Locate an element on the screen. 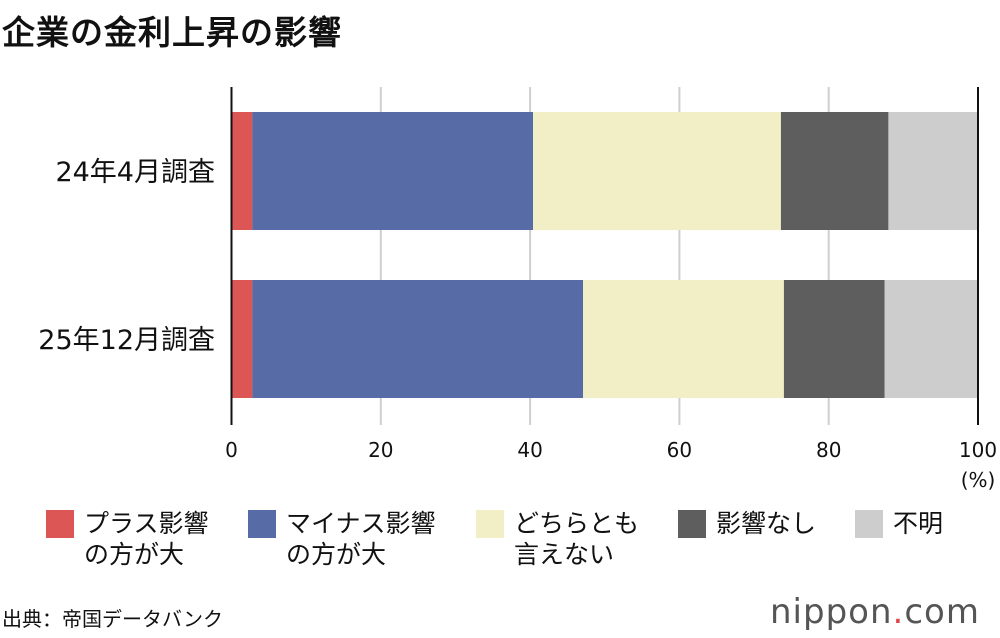 This screenshot has width=1000, height=638. x-tick-label: 100 is located at coordinates (978, 450).